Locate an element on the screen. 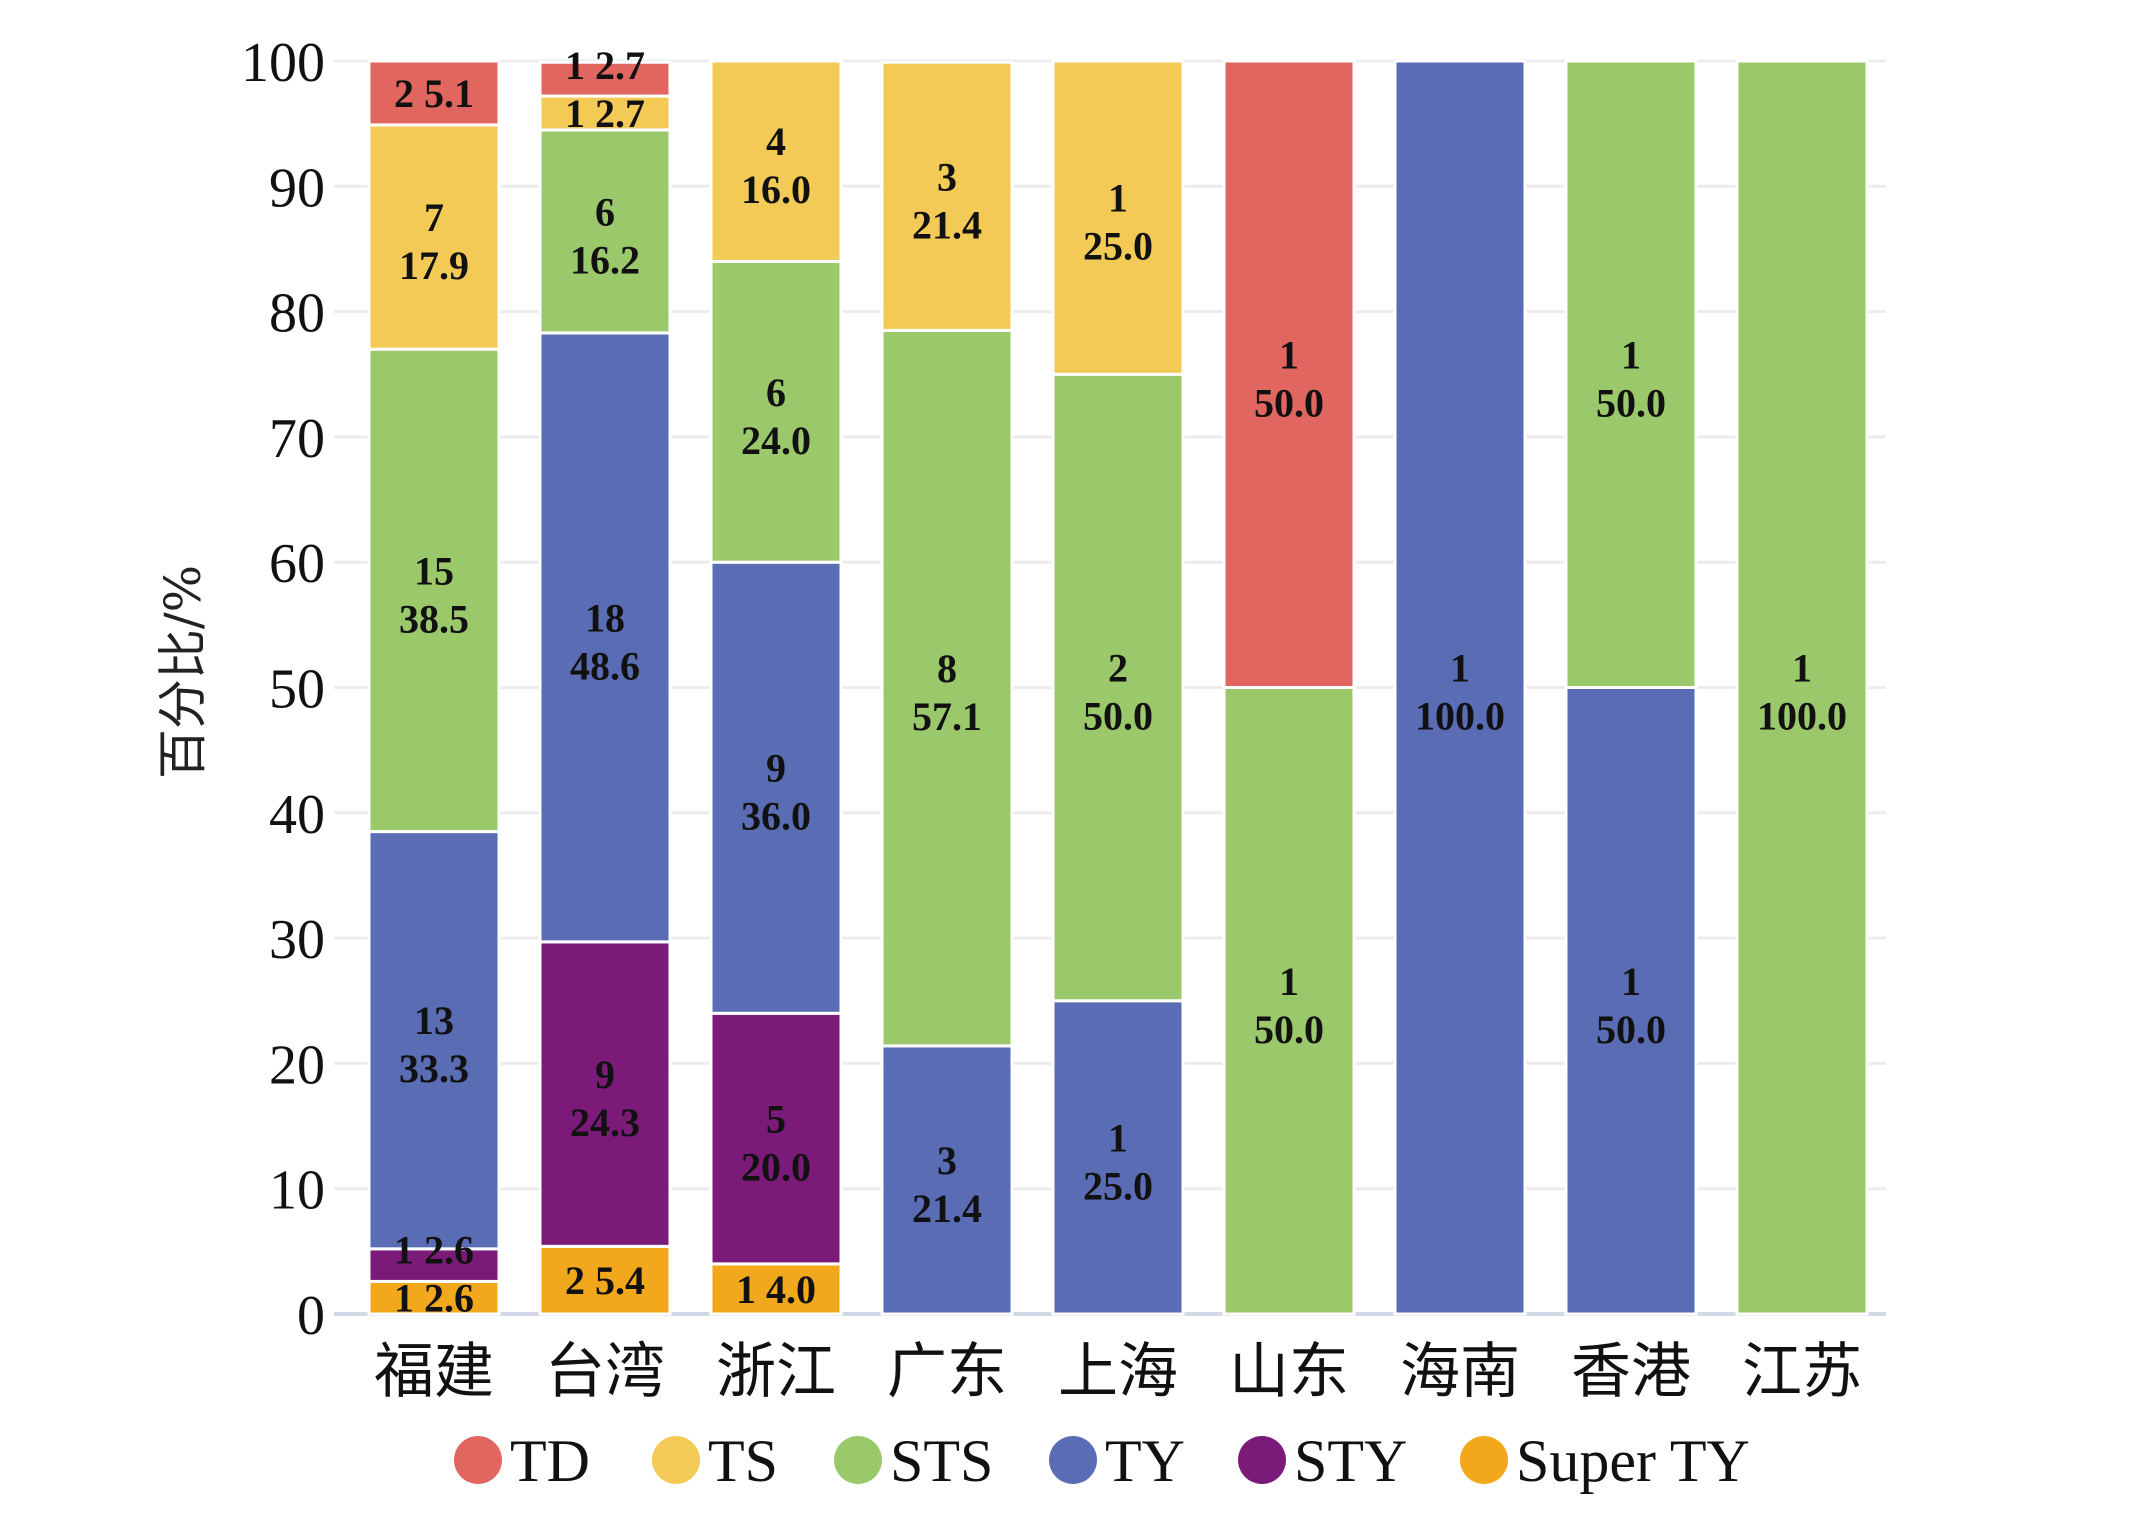  y-tick-label: 50 is located at coordinates (297, 690).